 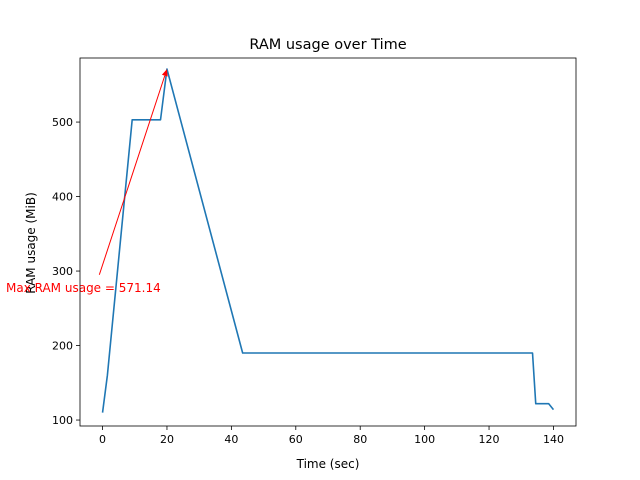 What do you see at coordinates (489, 439) in the screenshot?
I see `x-tick-label: 120` at bounding box center [489, 439].